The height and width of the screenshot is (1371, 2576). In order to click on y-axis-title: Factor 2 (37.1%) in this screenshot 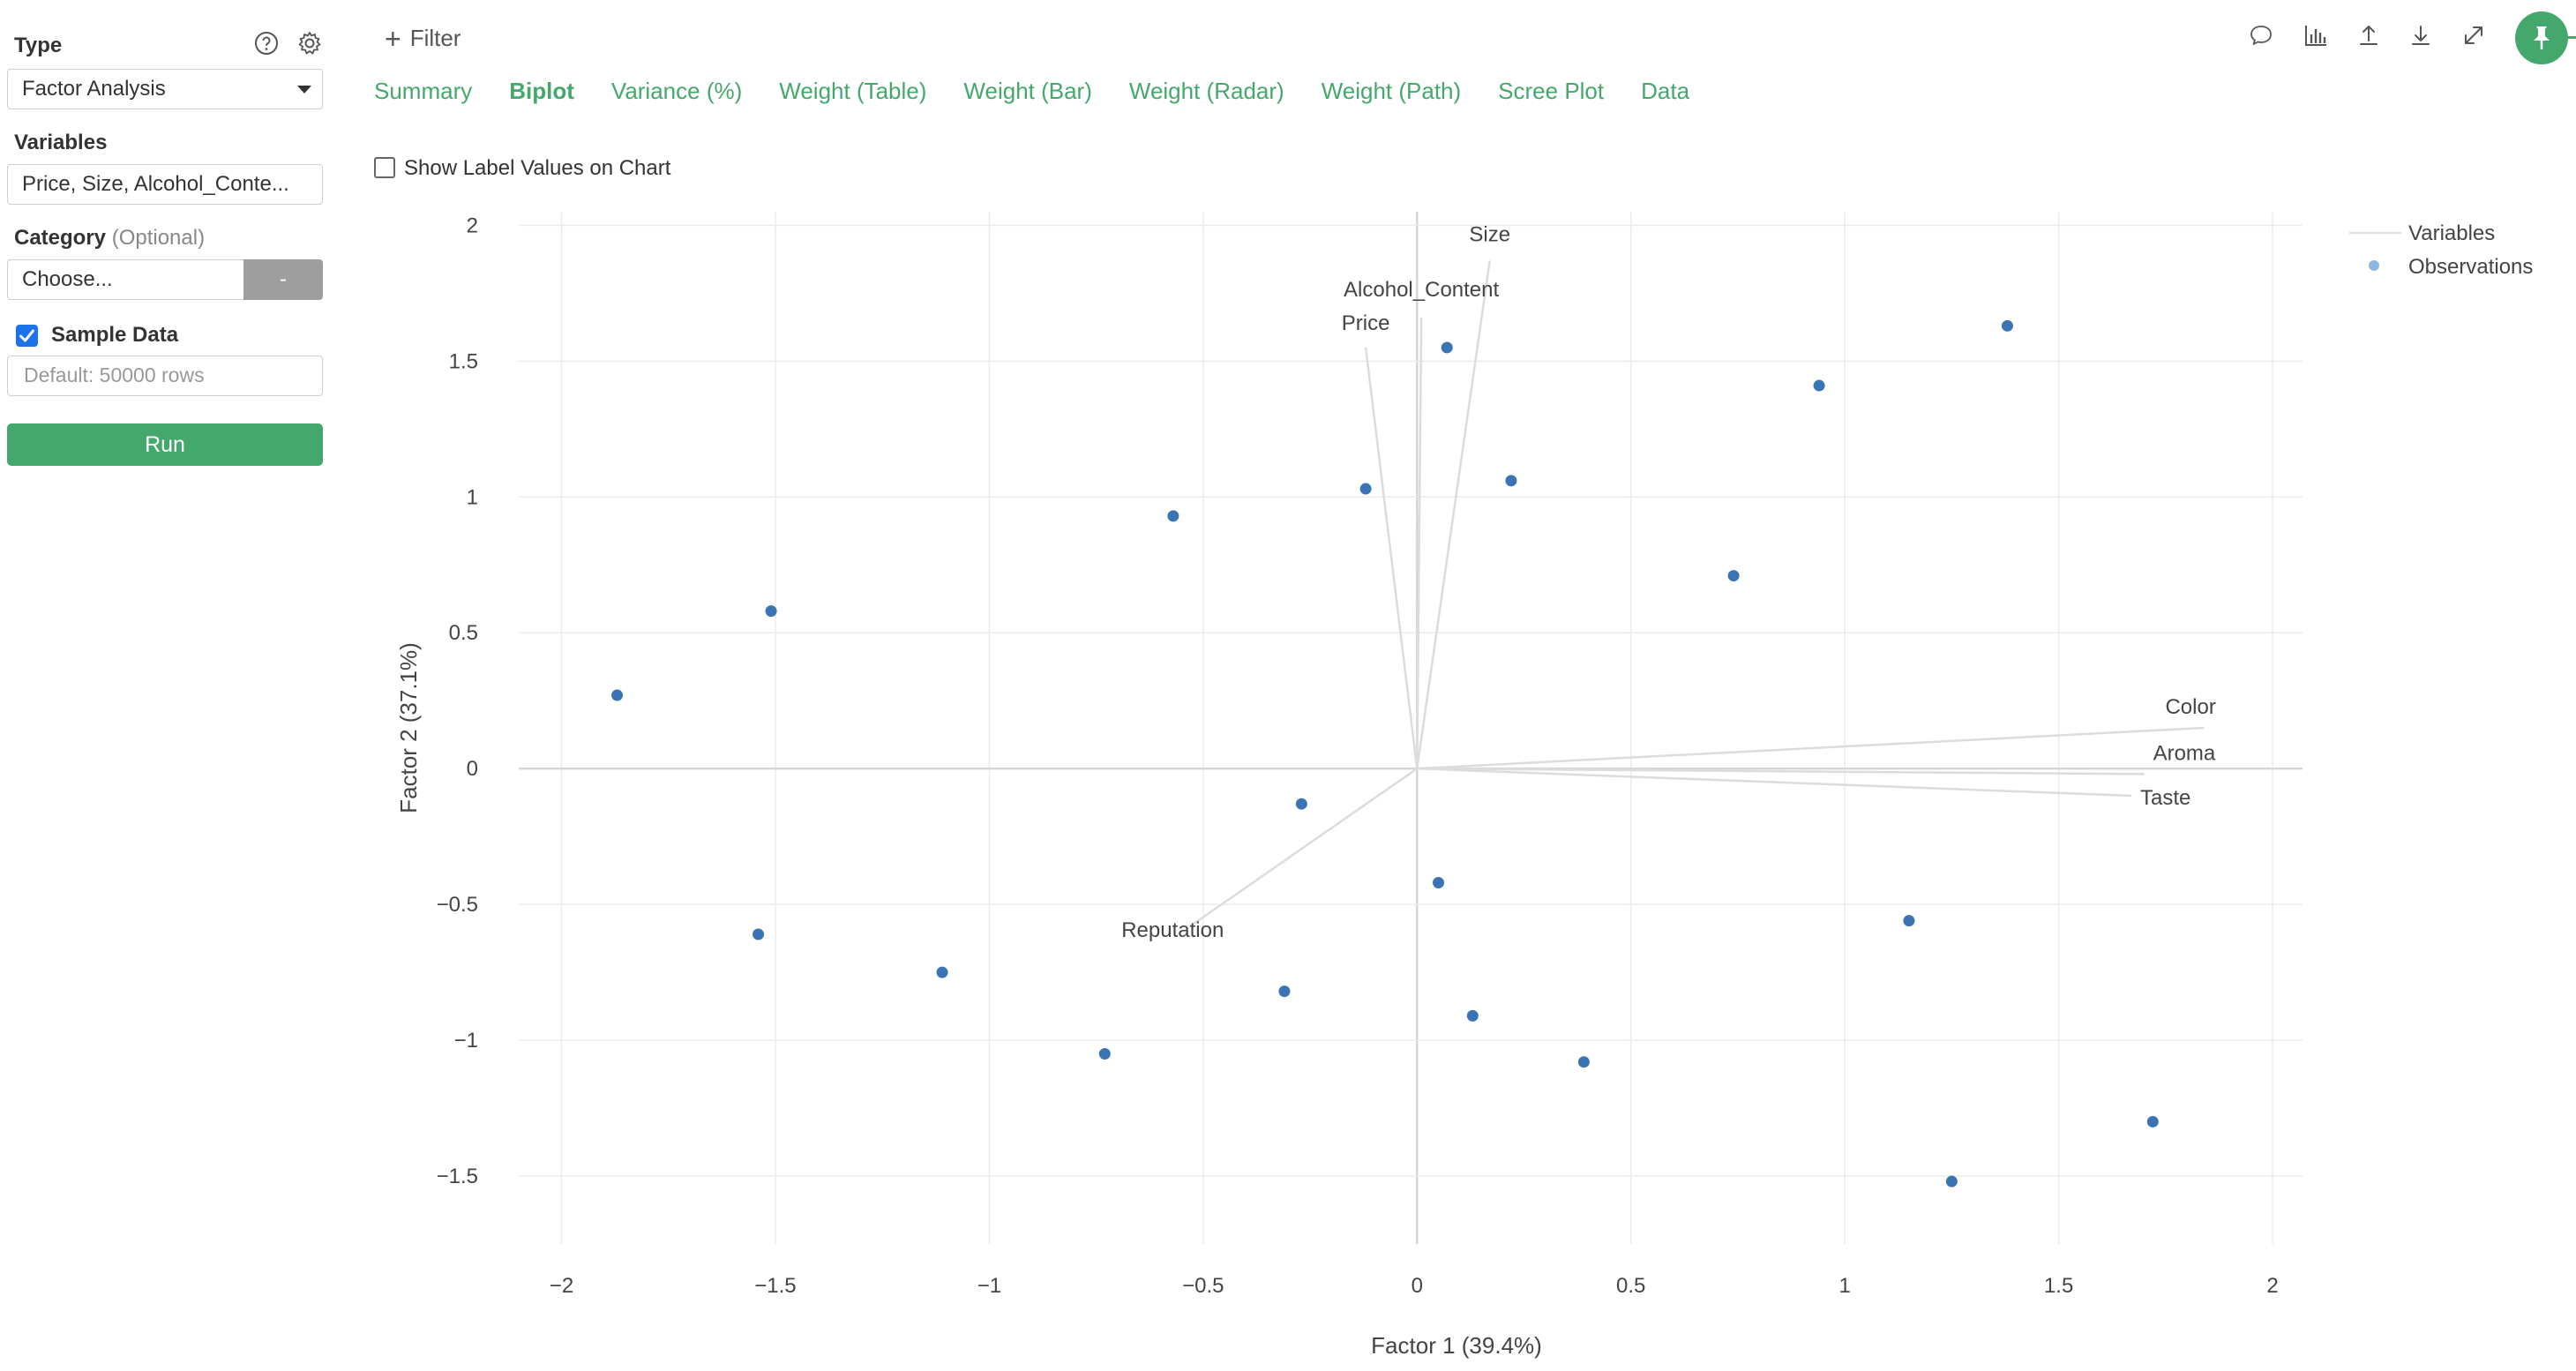, I will do `click(409, 727)`.